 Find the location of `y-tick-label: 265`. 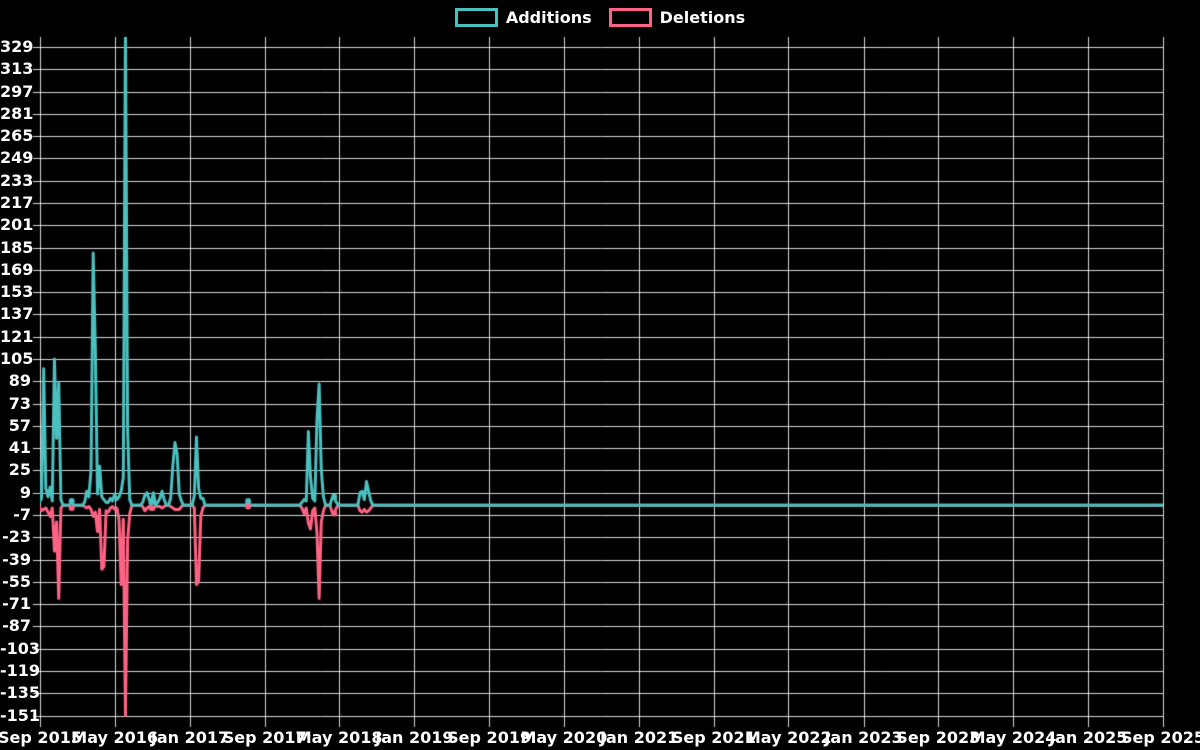

y-tick-label: 265 is located at coordinates (17, 136).